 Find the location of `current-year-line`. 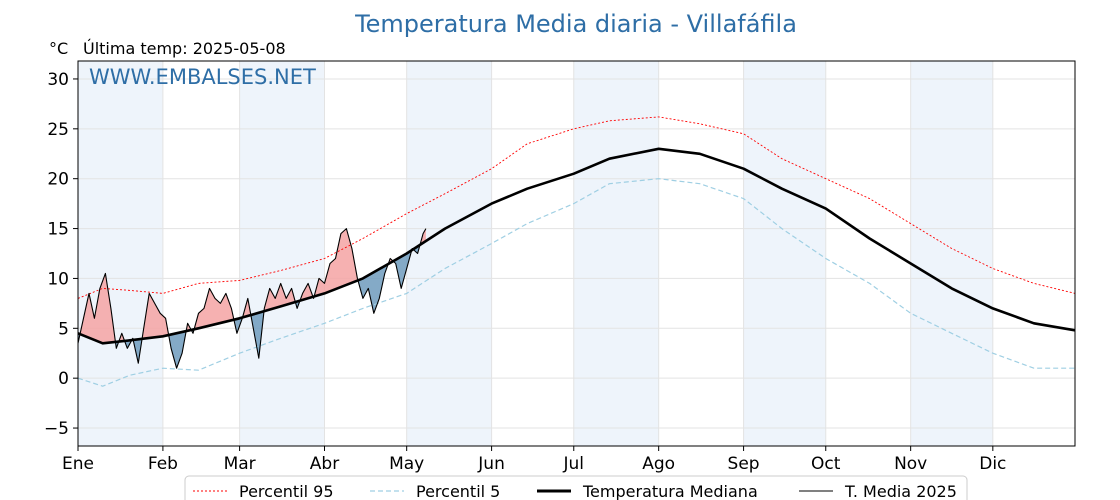

current-year-line is located at coordinates (252, 298).